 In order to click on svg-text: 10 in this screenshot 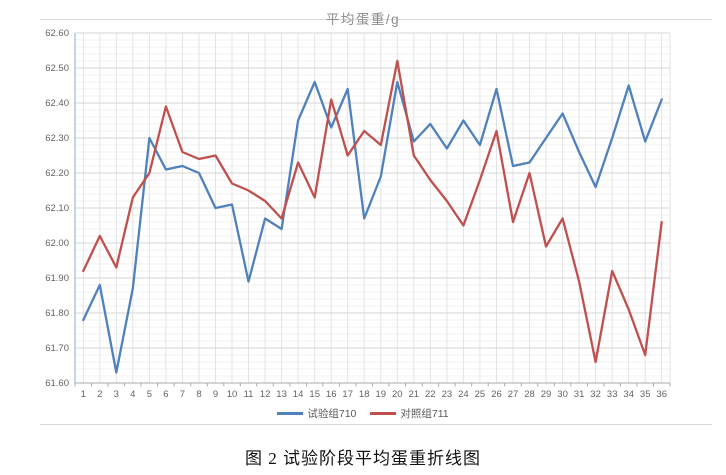, I will do `click(232, 394)`.